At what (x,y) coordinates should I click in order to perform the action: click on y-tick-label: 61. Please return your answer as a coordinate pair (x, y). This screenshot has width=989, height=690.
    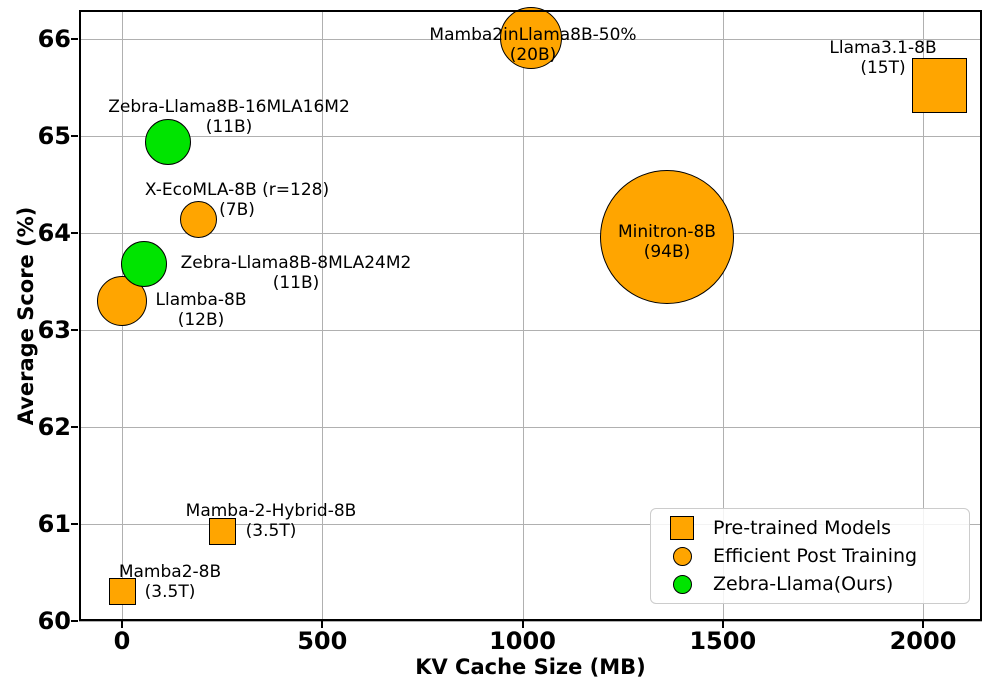
    Looking at the image, I should click on (54, 524).